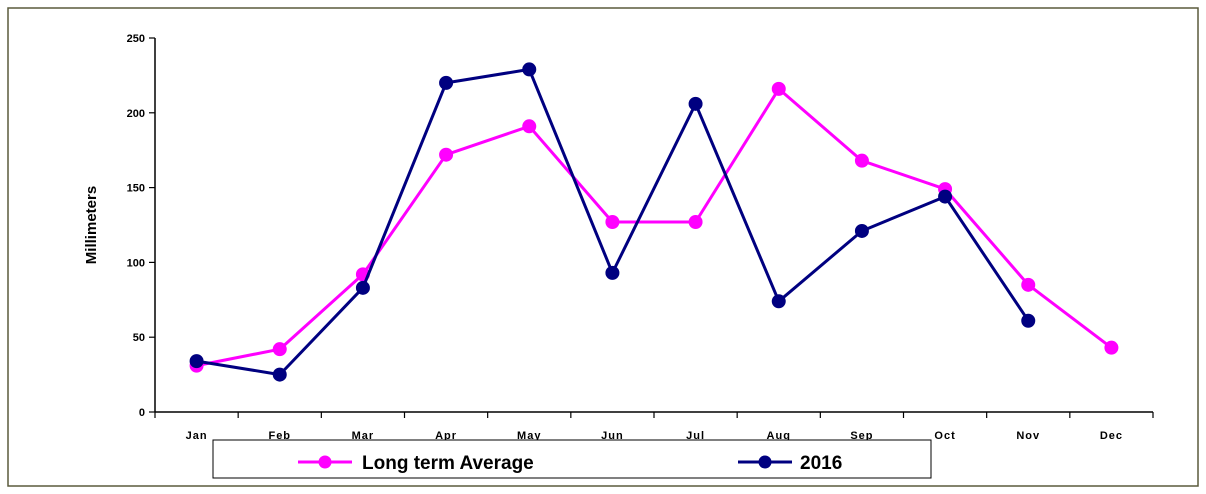 This screenshot has width=1206, height=494. Describe the element at coordinates (529, 436) in the screenshot. I see `x-tick-label: May` at that location.